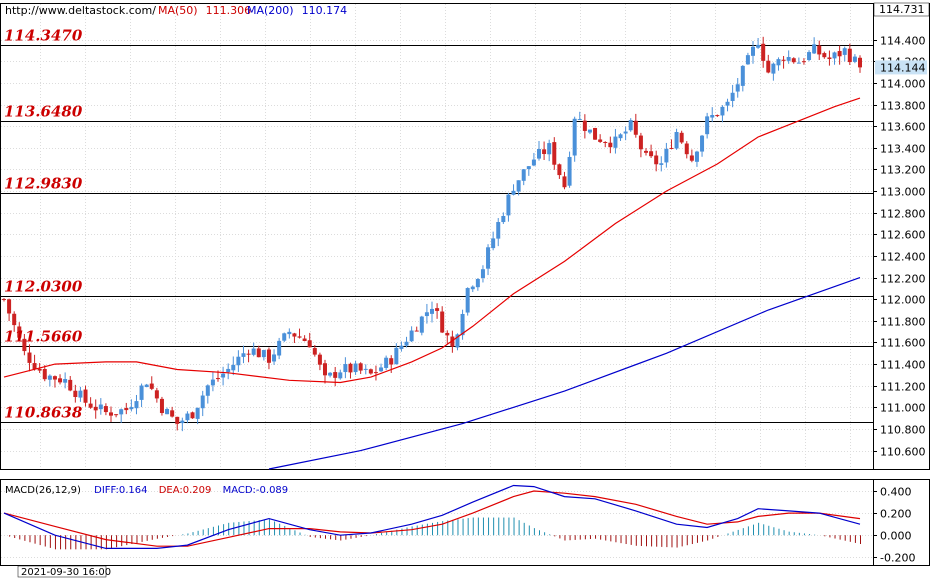 The width and height of the screenshot is (930, 578). What do you see at coordinates (894, 525) in the screenshot?
I see `macd-axis-ticks: 0.400 0.200 0.000 -0.200` at bounding box center [894, 525].